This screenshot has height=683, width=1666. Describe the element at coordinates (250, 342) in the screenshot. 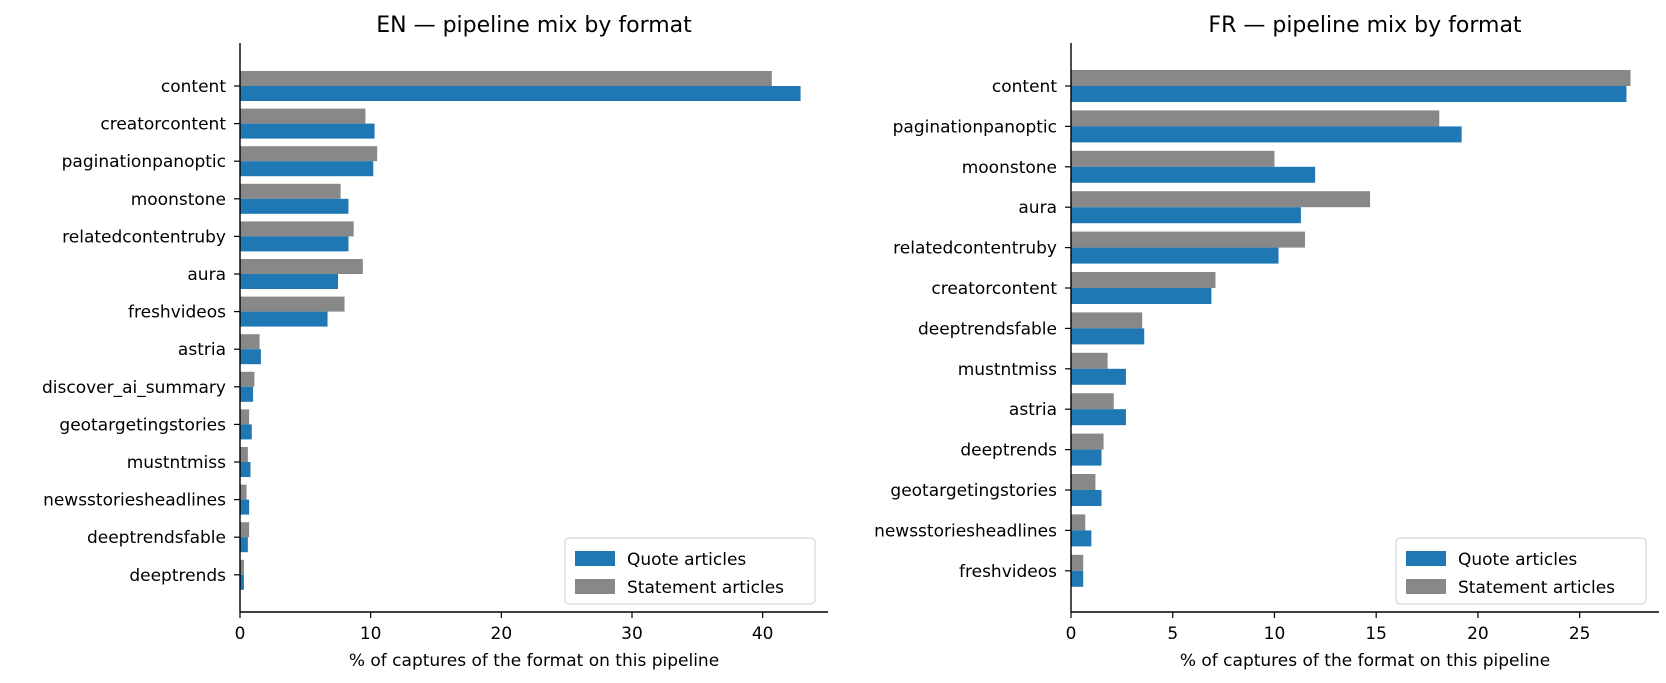

I see `en-bar-statement-astria` at that location.